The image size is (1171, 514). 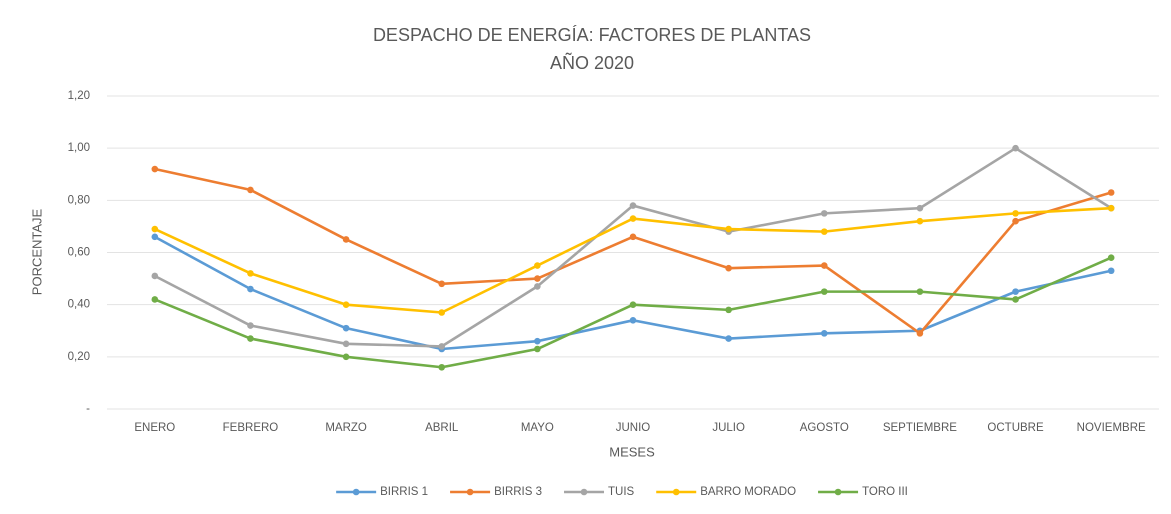 What do you see at coordinates (1111, 428) in the screenshot?
I see `x-tick-label: NOVIEMBRE` at bounding box center [1111, 428].